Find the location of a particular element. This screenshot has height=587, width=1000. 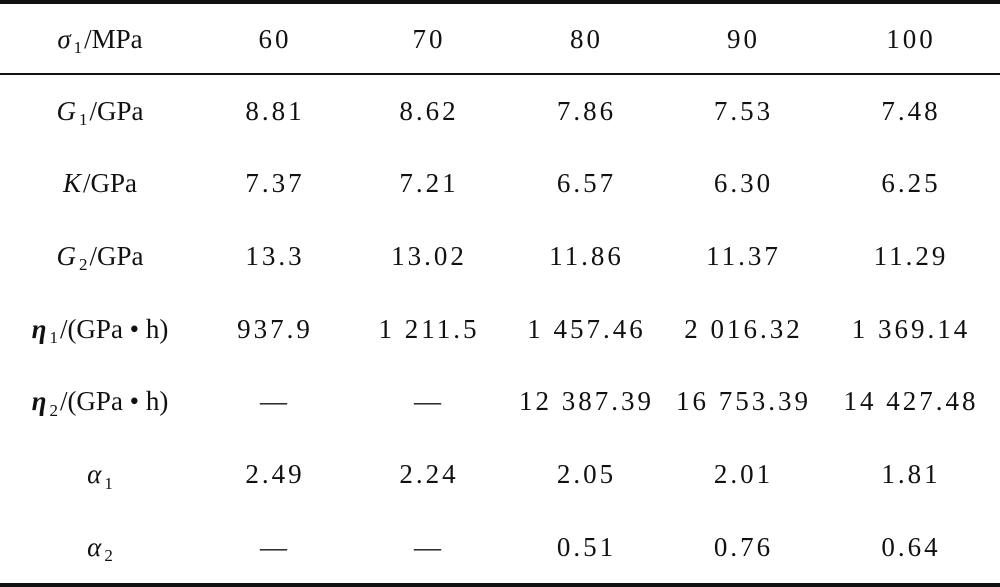

cell: 13.3 is located at coordinates (275, 255).